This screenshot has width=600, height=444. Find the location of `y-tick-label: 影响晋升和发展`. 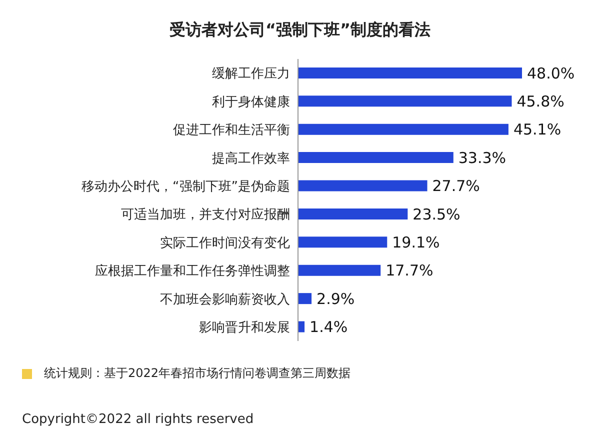

y-tick-label: 影响晋升和发展 is located at coordinates (244, 328).